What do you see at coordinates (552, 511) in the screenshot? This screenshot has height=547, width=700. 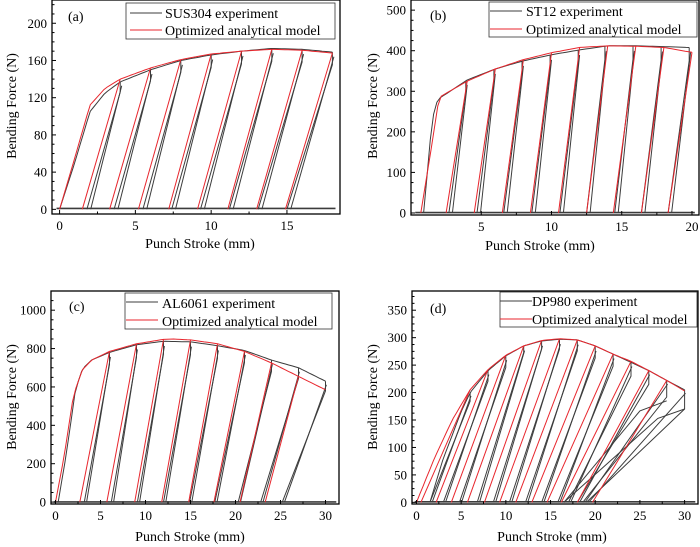 I see `x-axis-d: 0 5 10 15 20 25 30` at bounding box center [552, 511].